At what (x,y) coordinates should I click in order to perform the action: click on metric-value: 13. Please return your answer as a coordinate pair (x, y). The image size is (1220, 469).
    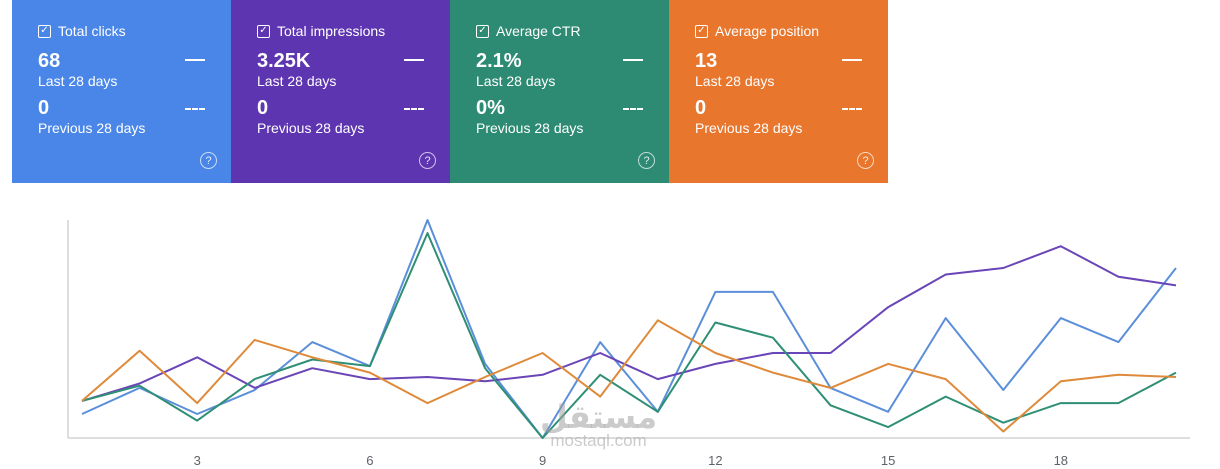
    Looking at the image, I should click on (706, 61).